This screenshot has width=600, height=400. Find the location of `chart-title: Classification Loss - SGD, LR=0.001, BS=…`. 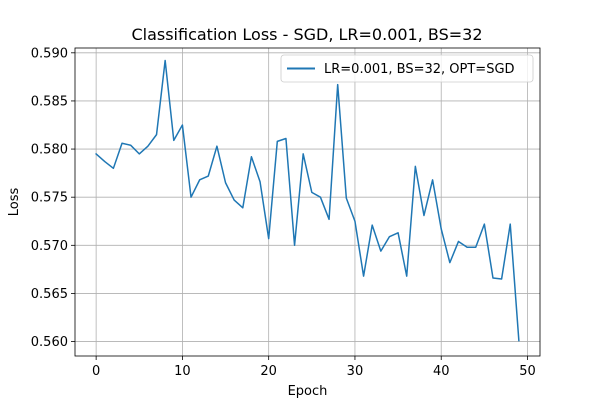

chart-title: Classification Loss - SGD, LR=0.001, BS=… is located at coordinates (306, 34).